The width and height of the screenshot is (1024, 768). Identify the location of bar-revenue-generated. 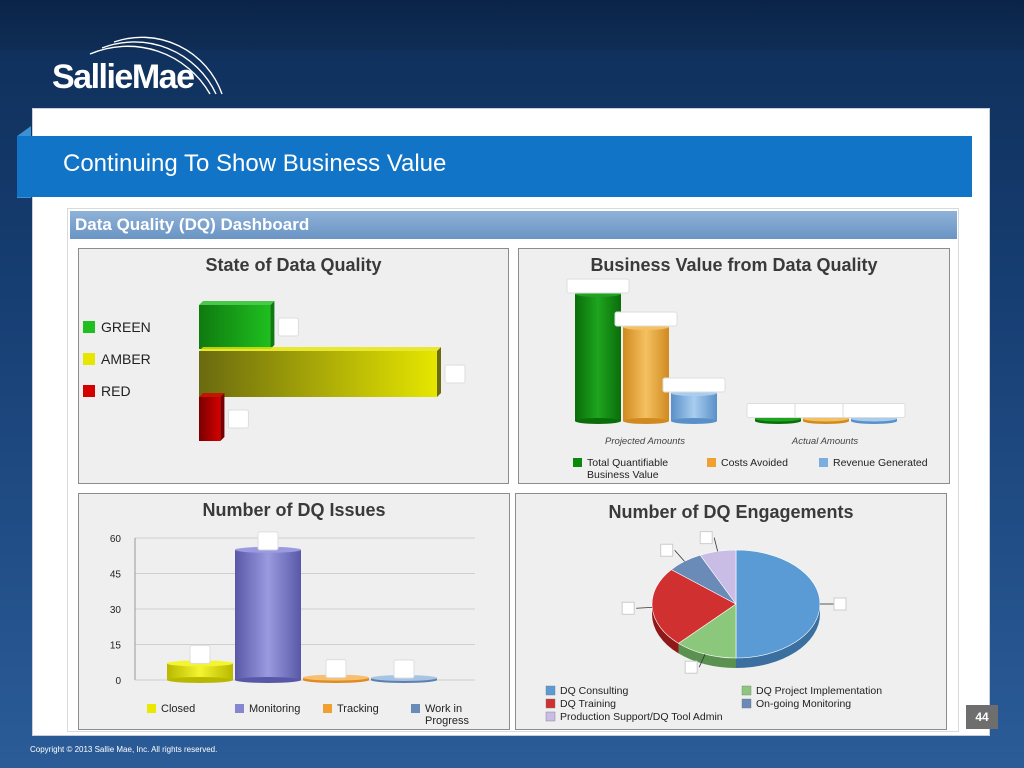
(694, 407).